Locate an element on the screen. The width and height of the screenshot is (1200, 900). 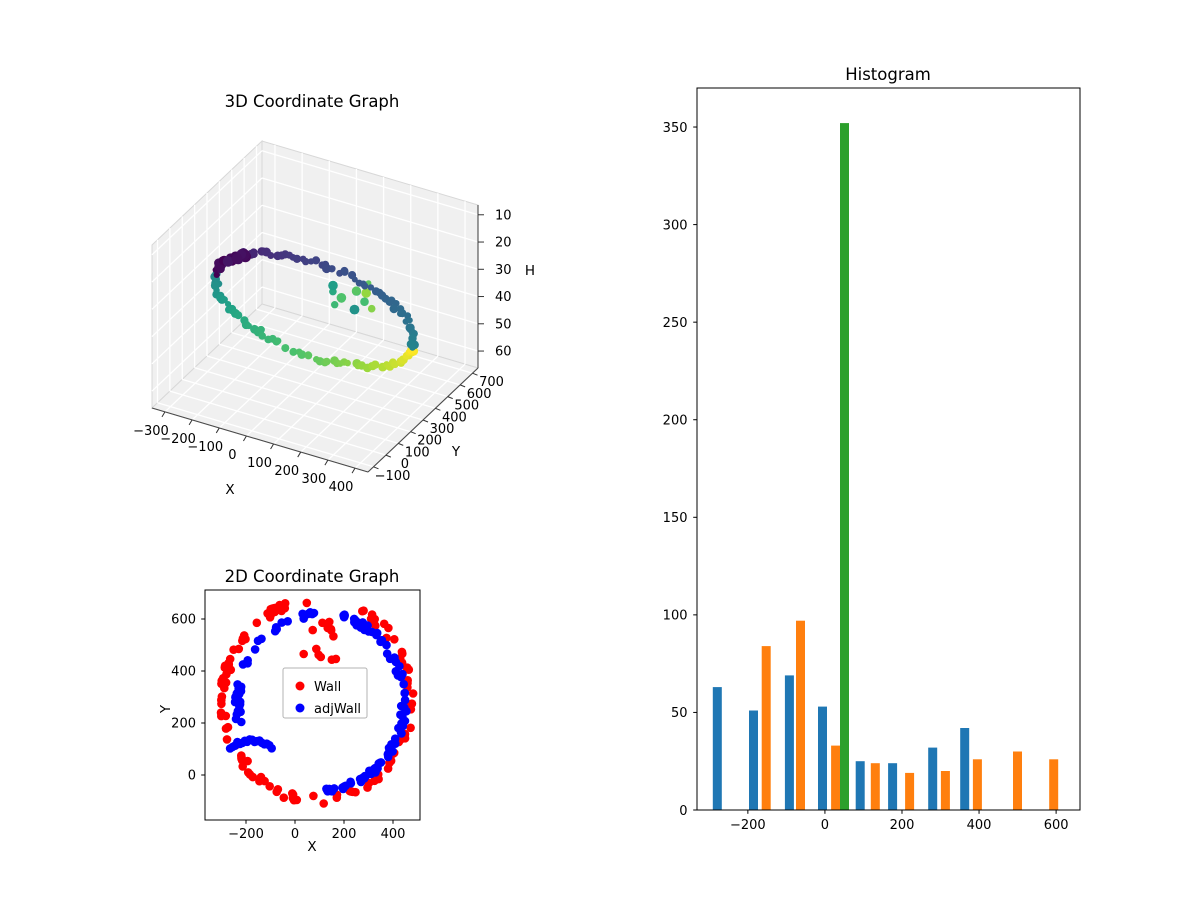
tick-label: 10 is located at coordinates (503, 215).